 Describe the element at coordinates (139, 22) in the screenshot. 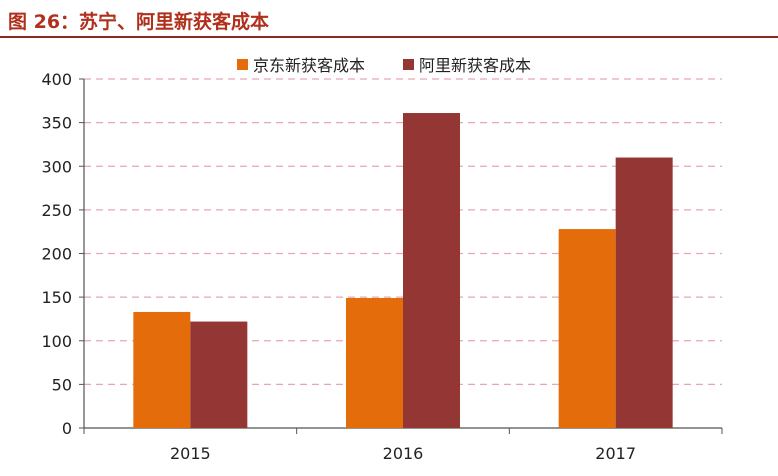

I see `figure-title: 图 26：苏宁、阿里新获客成本` at that location.